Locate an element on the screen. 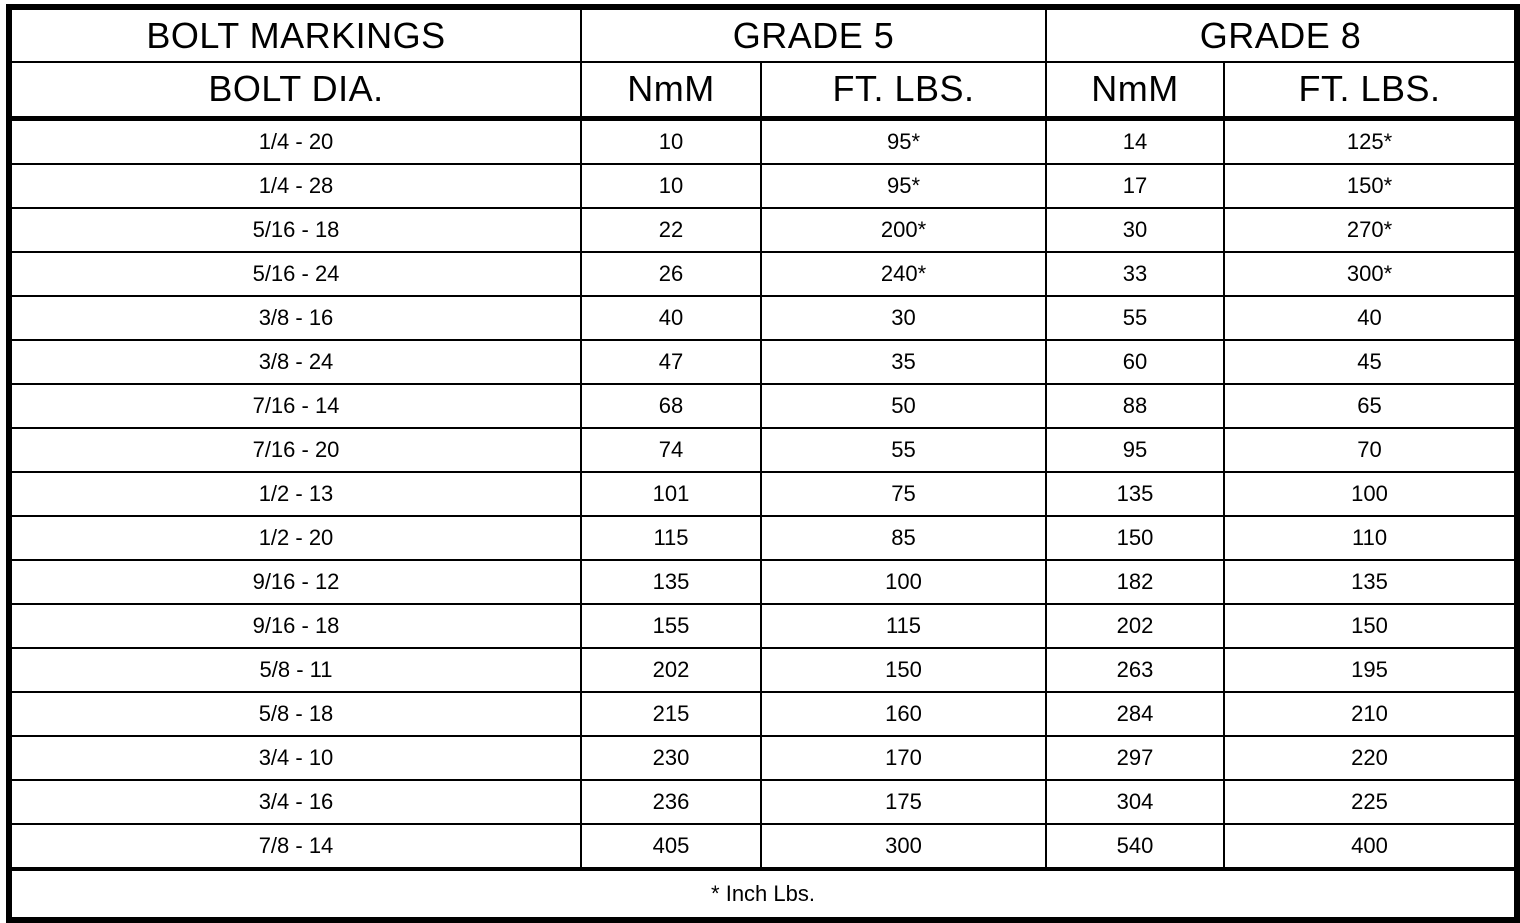 This screenshot has height=923, width=1520. cell-bolt-dia: 1/4 - 20 is located at coordinates (295, 141).